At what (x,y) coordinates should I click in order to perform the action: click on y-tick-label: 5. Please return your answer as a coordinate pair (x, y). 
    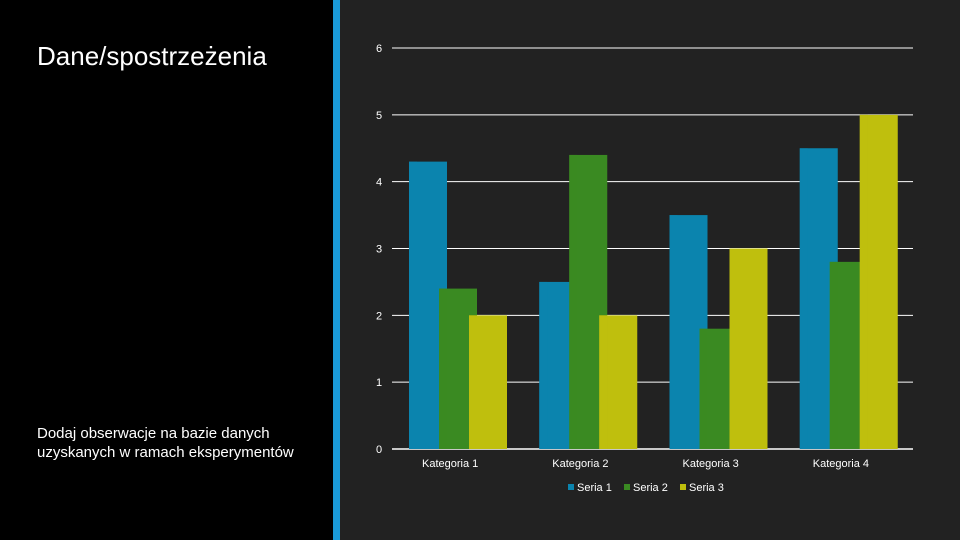
    Looking at the image, I should click on (379, 116).